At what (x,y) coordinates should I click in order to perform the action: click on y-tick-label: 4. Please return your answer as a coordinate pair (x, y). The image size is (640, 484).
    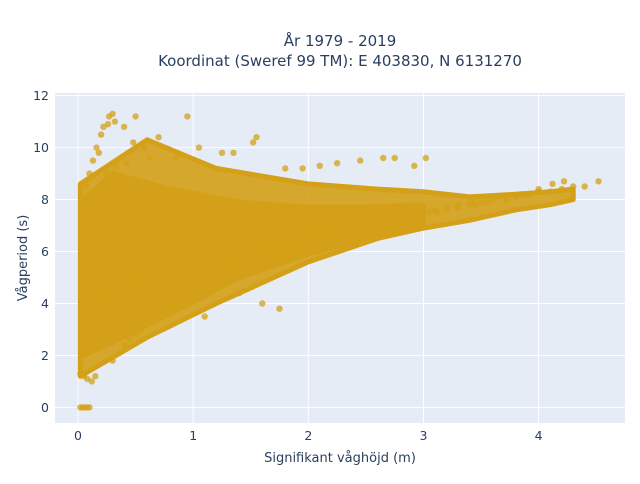
    Looking at the image, I should click on (45, 303).